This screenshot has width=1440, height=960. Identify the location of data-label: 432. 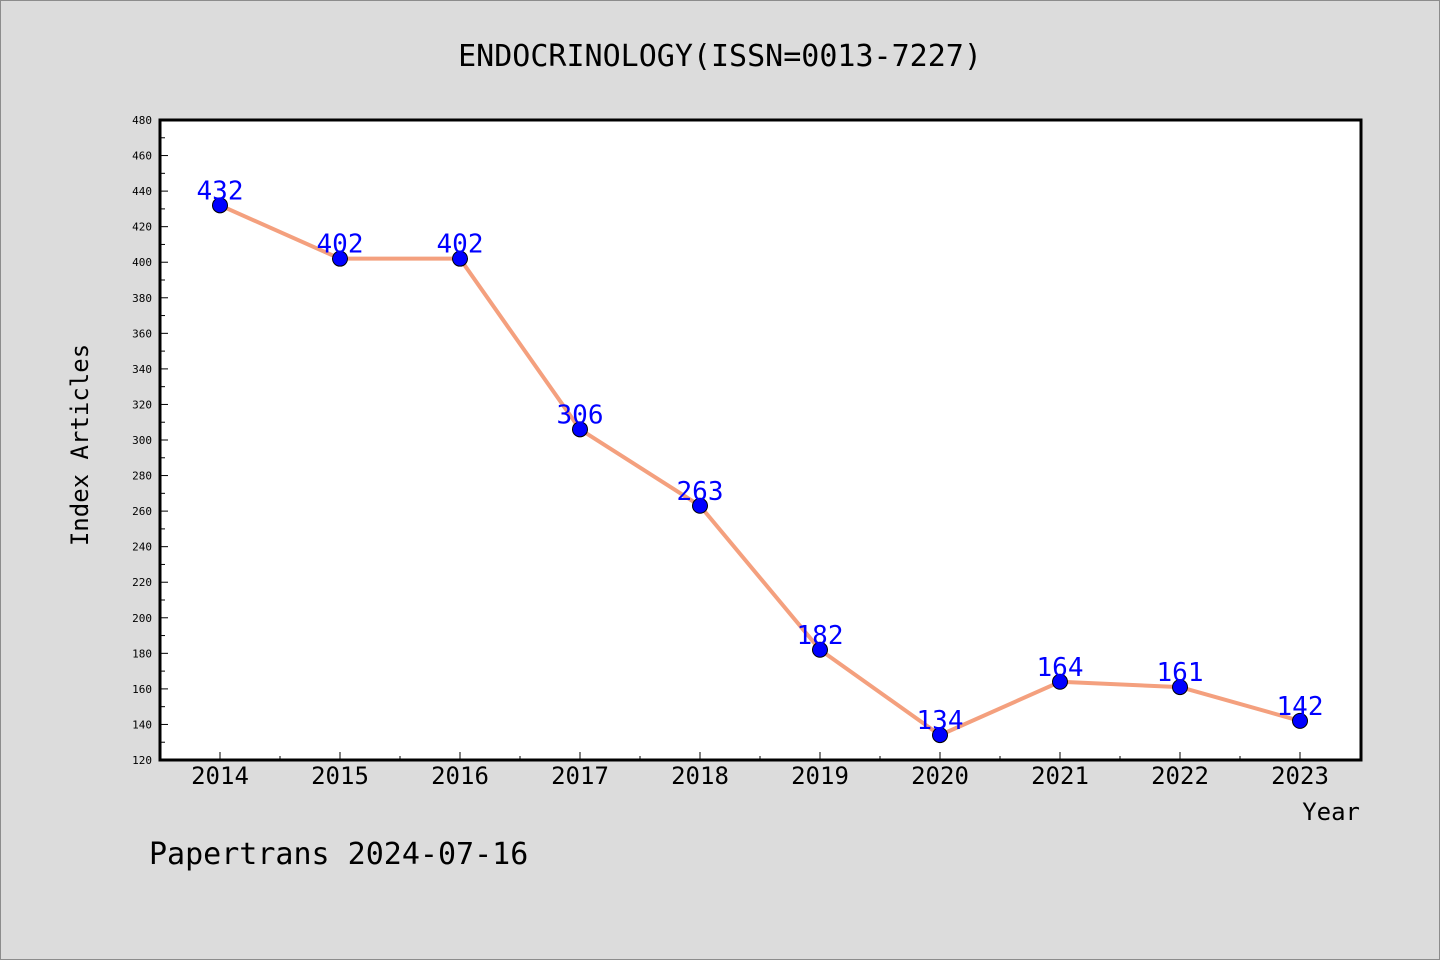
(220, 191).